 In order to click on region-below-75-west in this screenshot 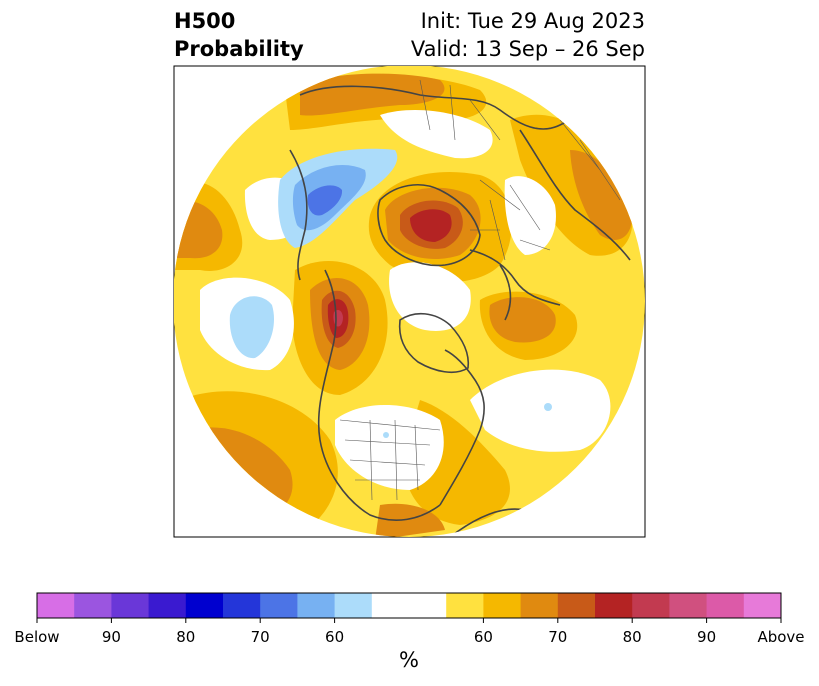, I will do `click(325, 200)`.